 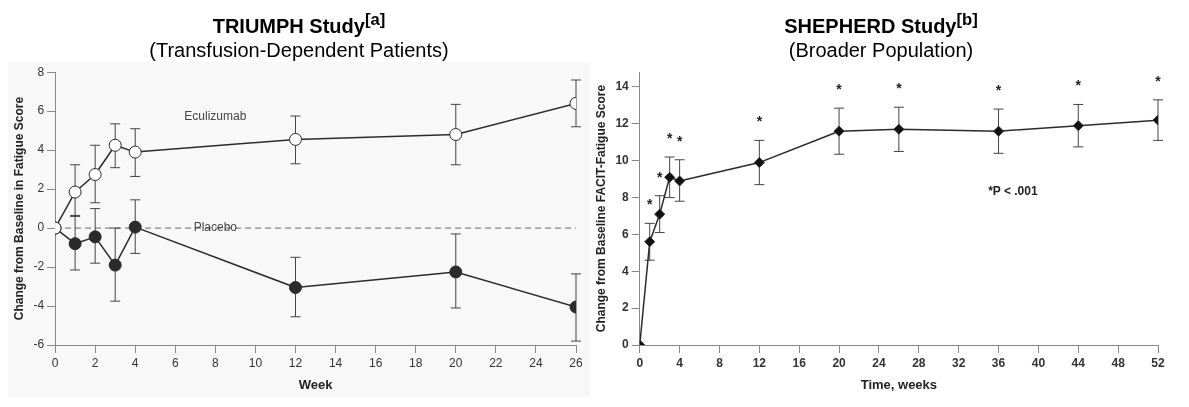 What do you see at coordinates (1158, 362) in the screenshot?
I see `x-tick-label: 52` at bounding box center [1158, 362].